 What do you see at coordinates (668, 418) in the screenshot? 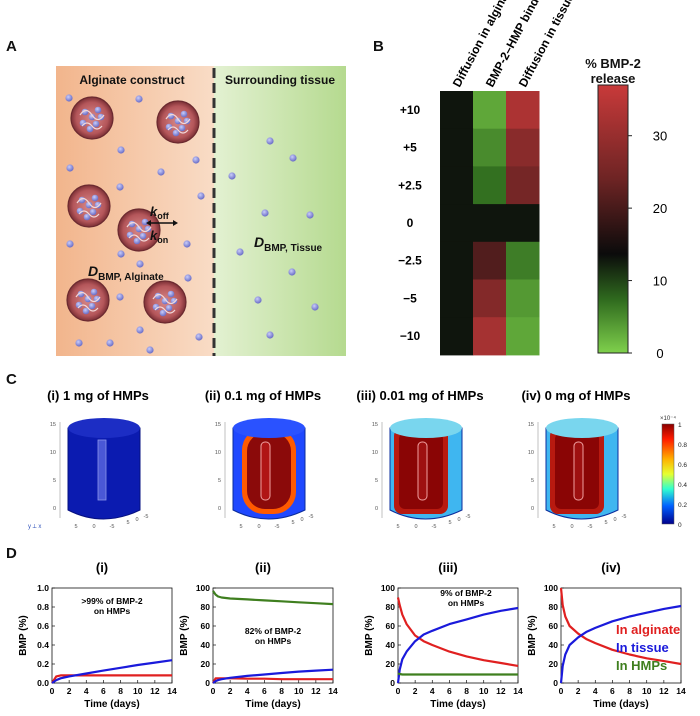
I see `colorbar-exponent: ×10⁻⁴` at bounding box center [668, 418].